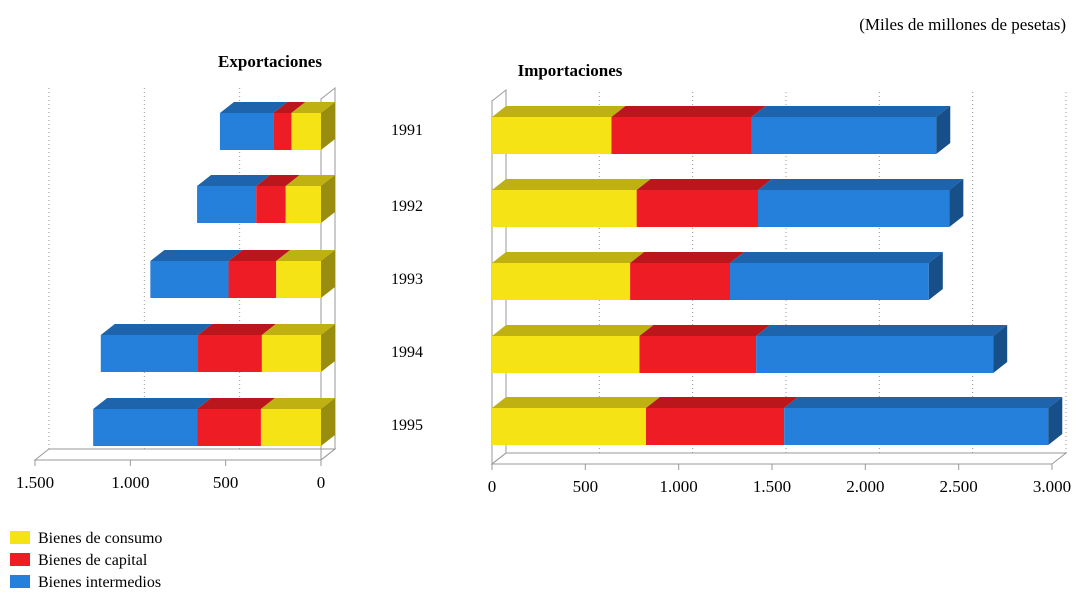  What do you see at coordinates (305, 255) in the screenshot?
I see `exports-bar-1993-consumo-top` at bounding box center [305, 255].